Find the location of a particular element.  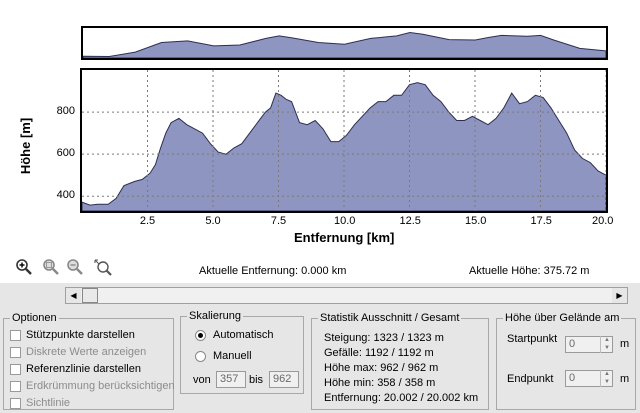

current-height: Aktuelle Höhe: 375.72 m is located at coordinates (529, 271).